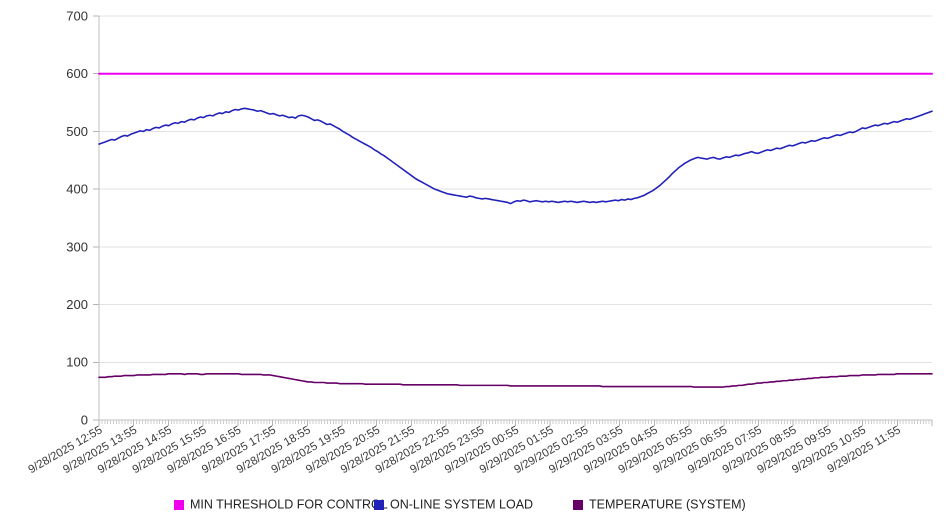  Describe the element at coordinates (77, 131) in the screenshot. I see `y-tick-label: 500` at that location.